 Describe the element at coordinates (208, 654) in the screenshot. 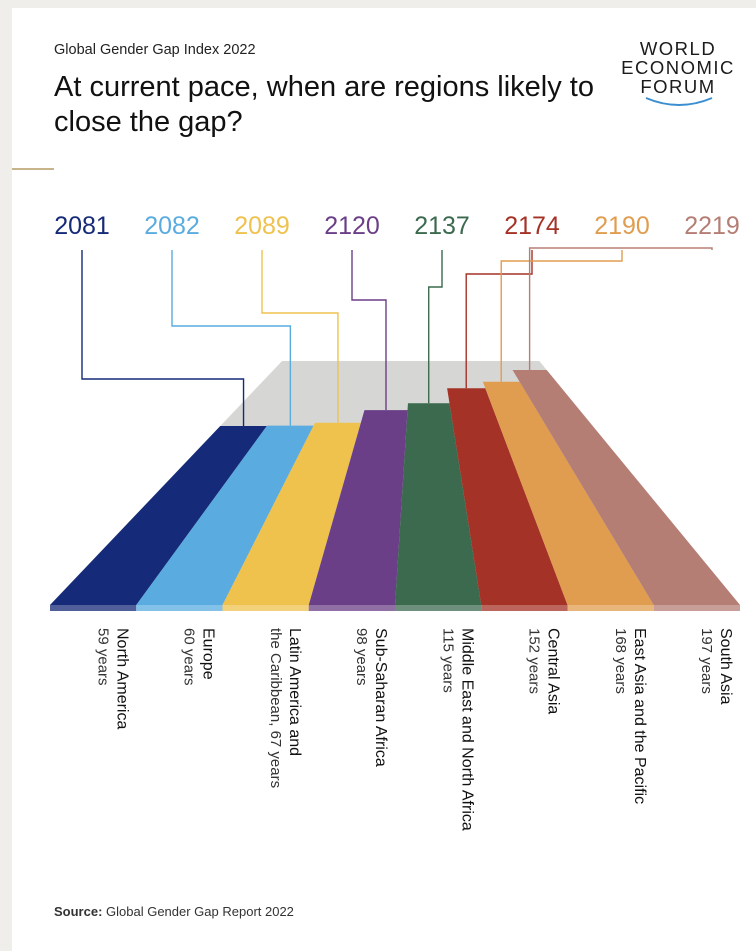

I see `region-name: Europe` at that location.